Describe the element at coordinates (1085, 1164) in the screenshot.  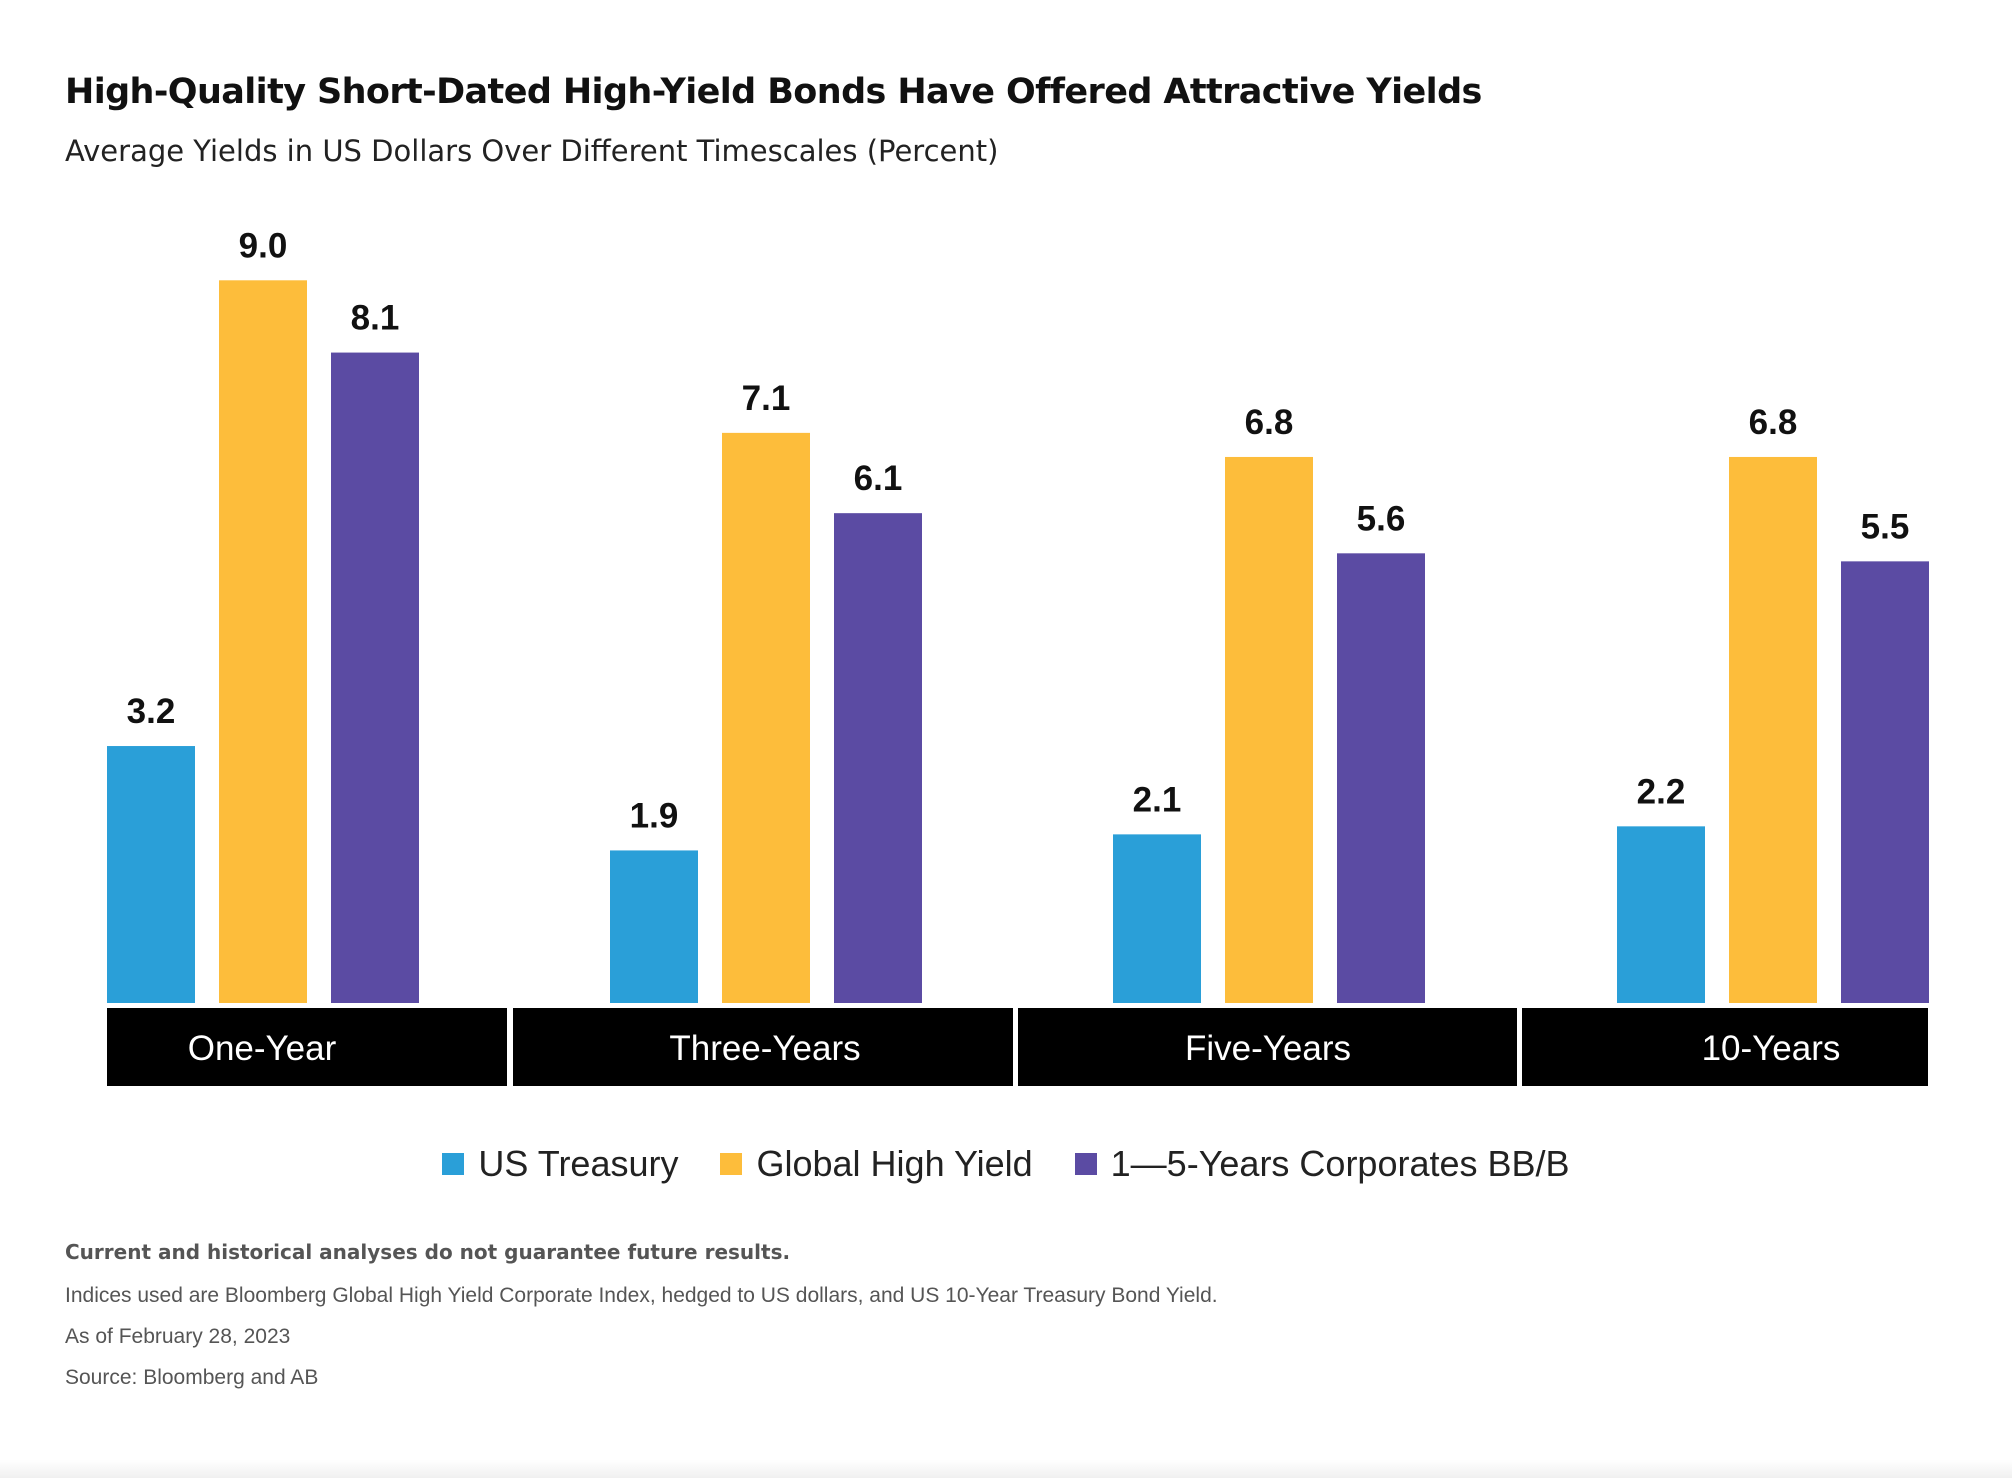
I see `legend-swatch-1-5-years-corporates-bb-b` at that location.